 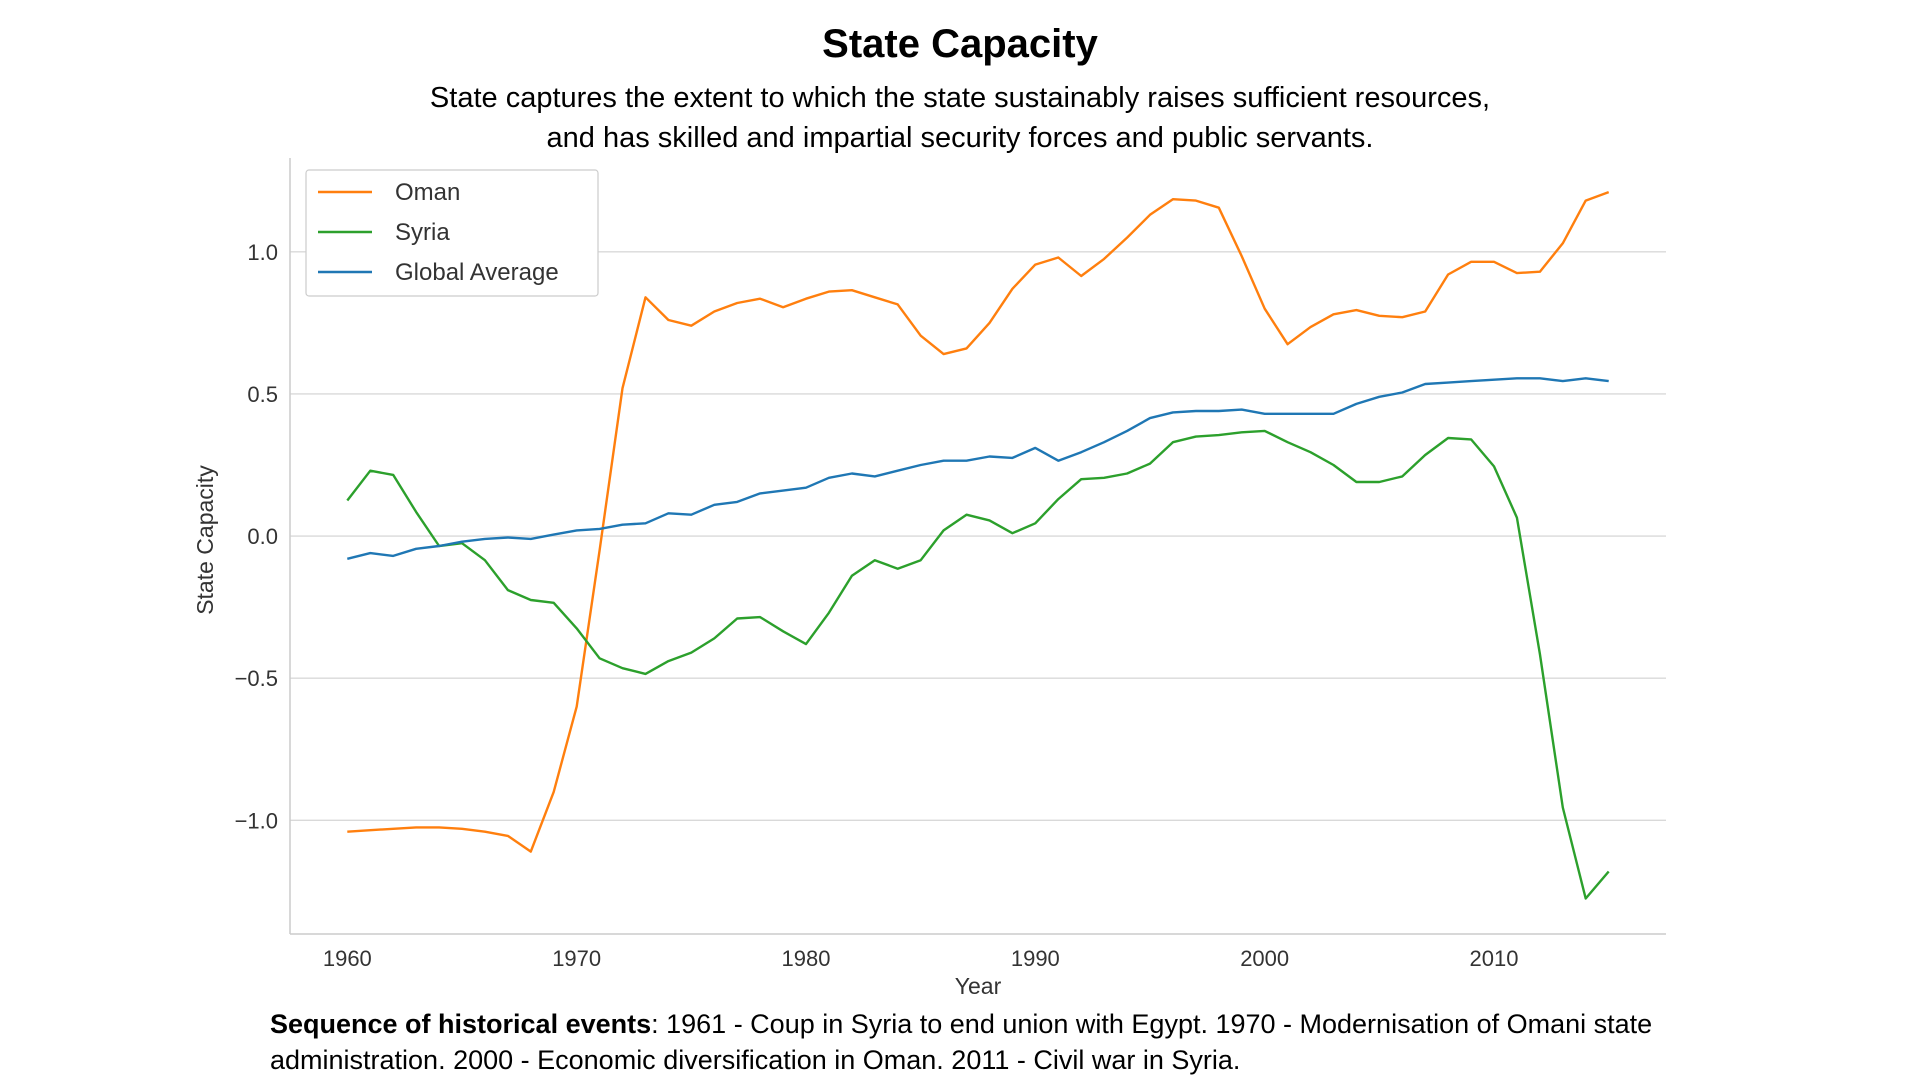 What do you see at coordinates (347, 958) in the screenshot?
I see `x-tick-label: 1960` at bounding box center [347, 958].